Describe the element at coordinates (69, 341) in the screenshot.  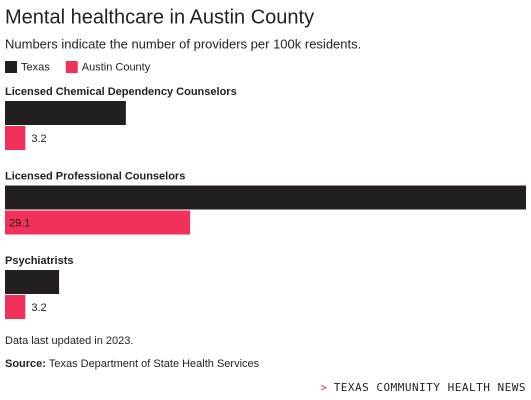
I see `note: Data last updated in 2023.` at that location.